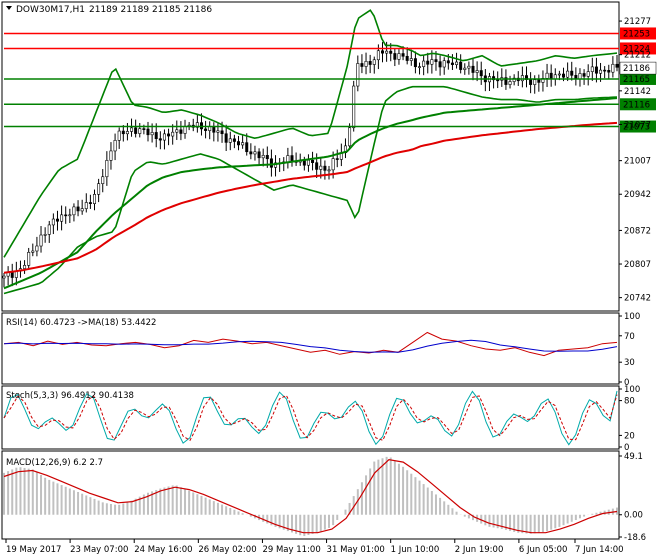 The image size is (660, 560). What do you see at coordinates (54, 463) in the screenshot?
I see `macd-label: MACD(12,26,9) 6.2 2.7` at bounding box center [54, 463].